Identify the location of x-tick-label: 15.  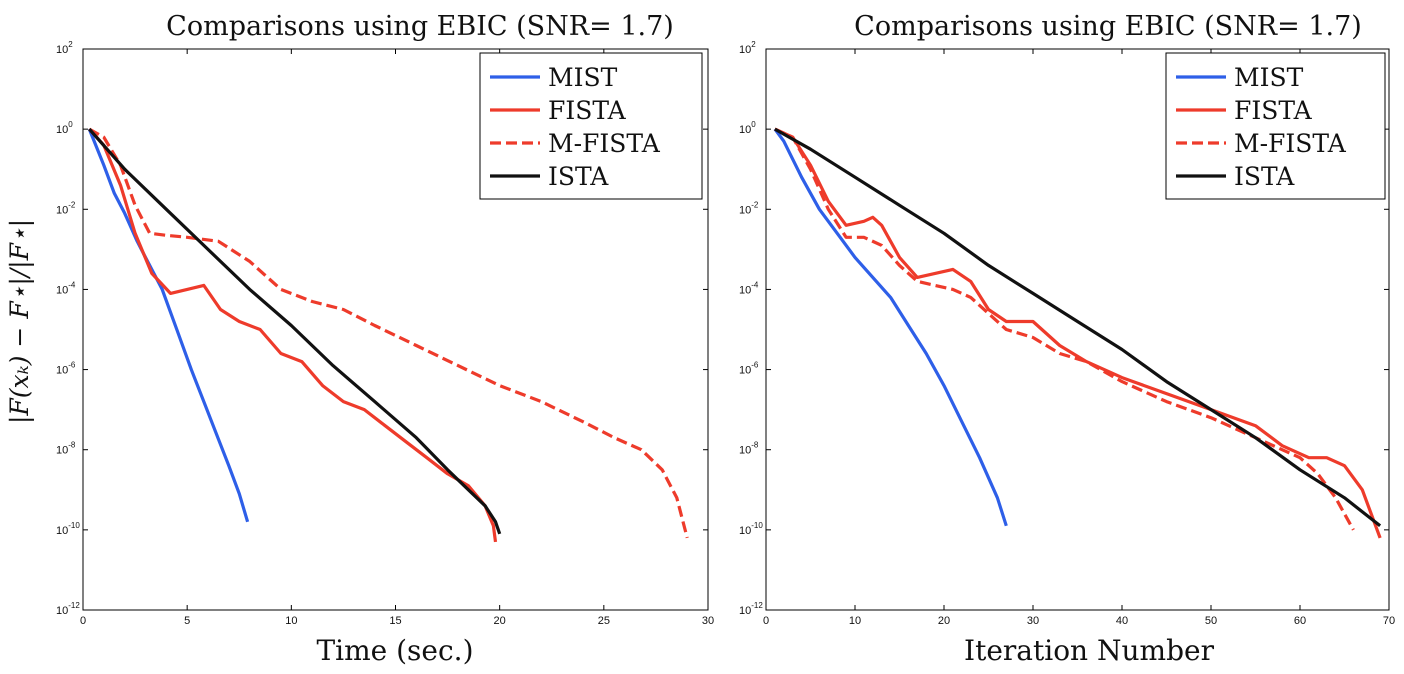
(395, 621).